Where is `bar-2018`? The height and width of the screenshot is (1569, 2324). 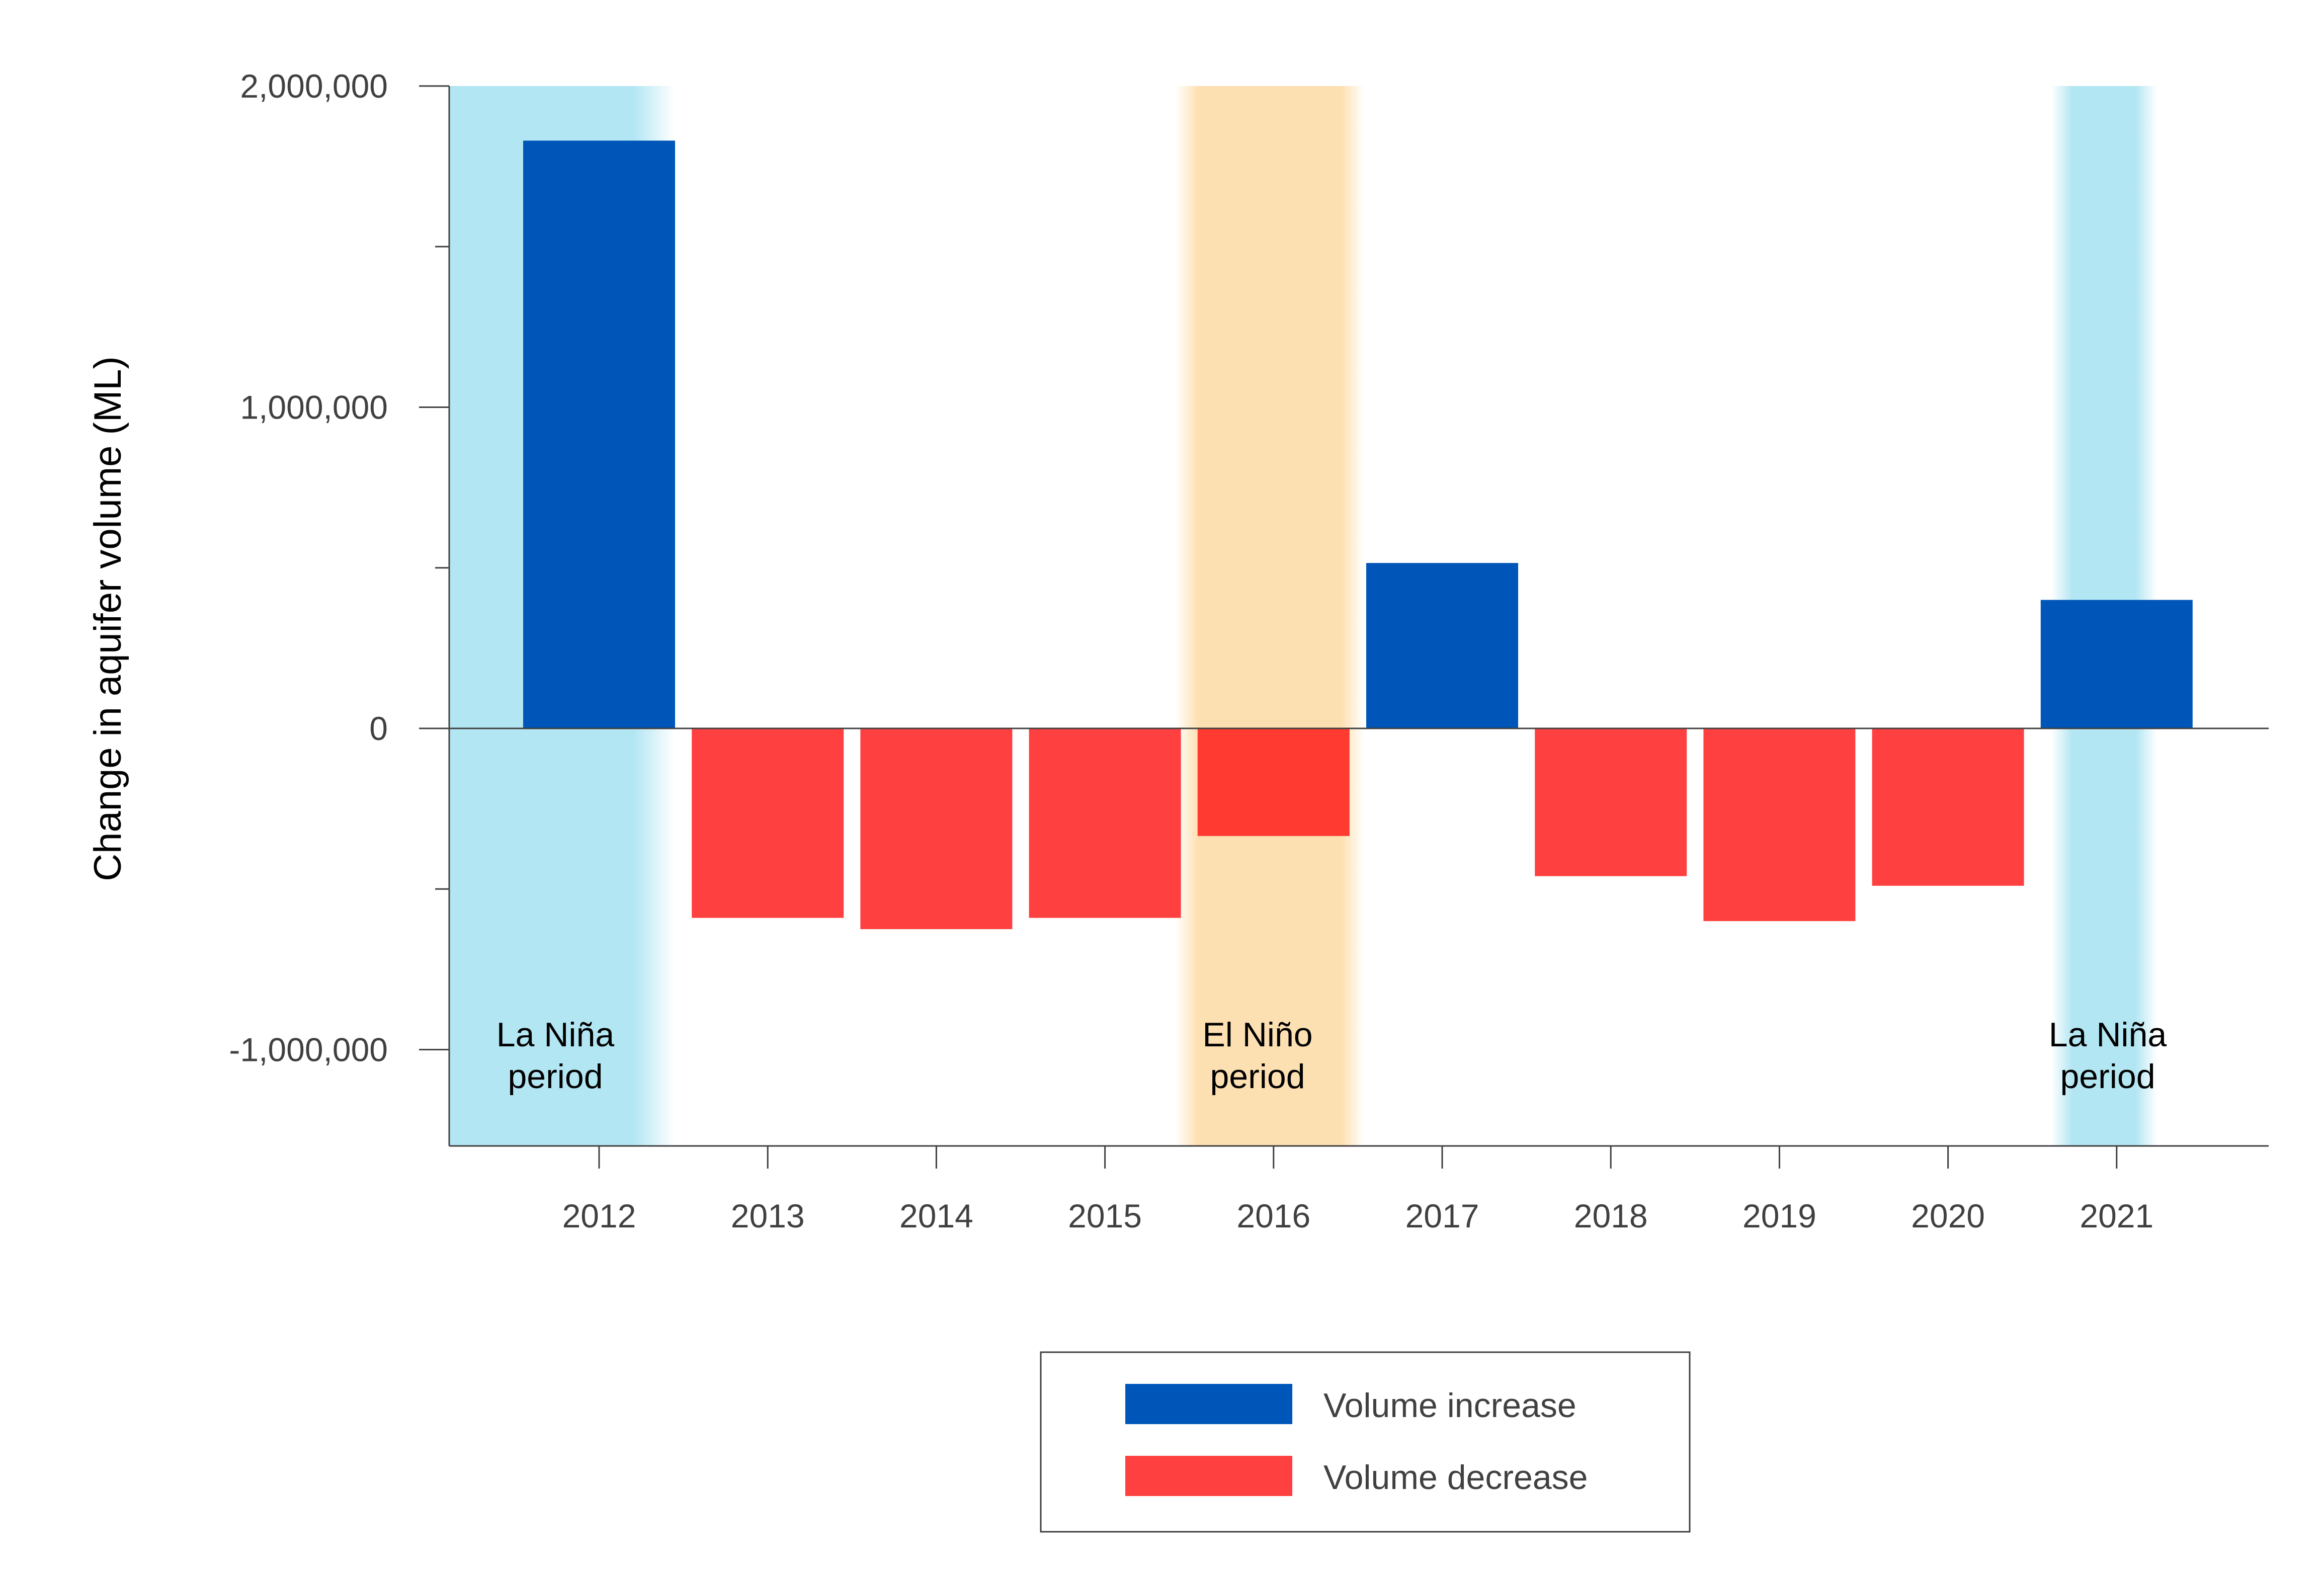 bar-2018 is located at coordinates (1611, 802).